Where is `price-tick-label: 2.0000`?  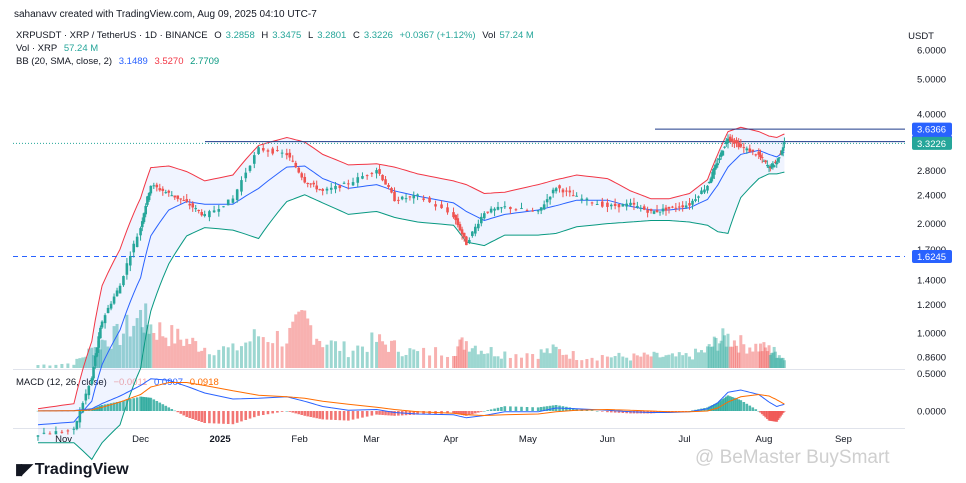
price-tick-label: 2.0000 is located at coordinates (931, 224).